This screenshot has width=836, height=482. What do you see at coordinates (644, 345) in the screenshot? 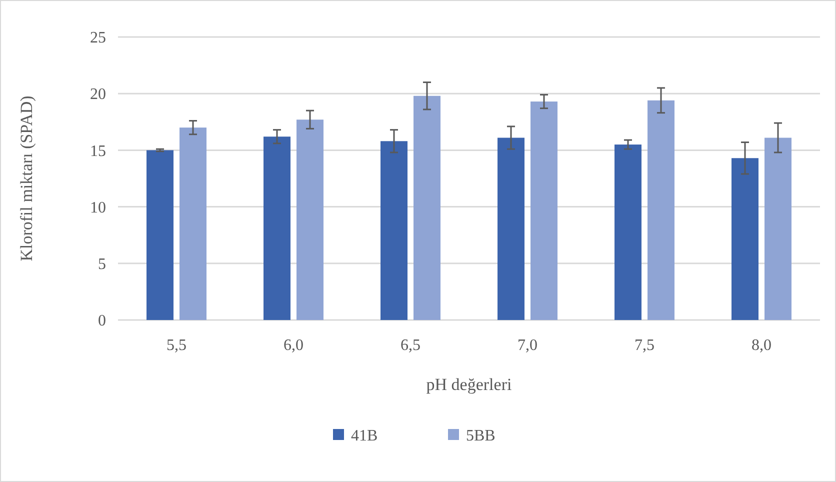
I see `x-tick-label: 7,5` at bounding box center [644, 345].